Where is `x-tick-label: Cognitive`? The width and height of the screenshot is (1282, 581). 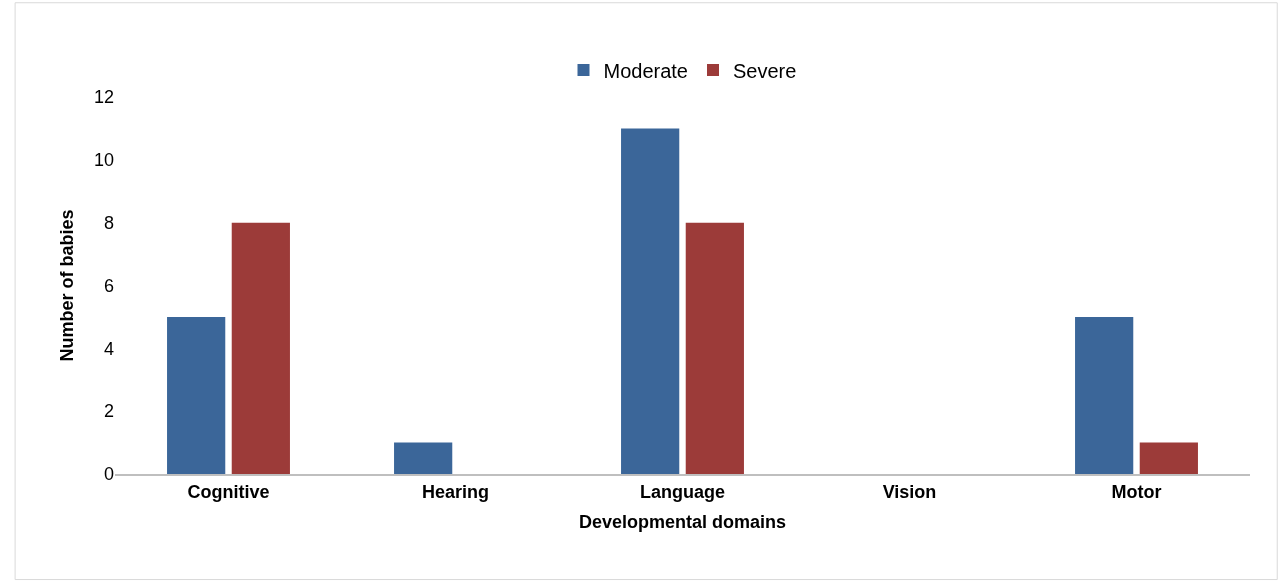 x-tick-label: Cognitive is located at coordinates (228, 491).